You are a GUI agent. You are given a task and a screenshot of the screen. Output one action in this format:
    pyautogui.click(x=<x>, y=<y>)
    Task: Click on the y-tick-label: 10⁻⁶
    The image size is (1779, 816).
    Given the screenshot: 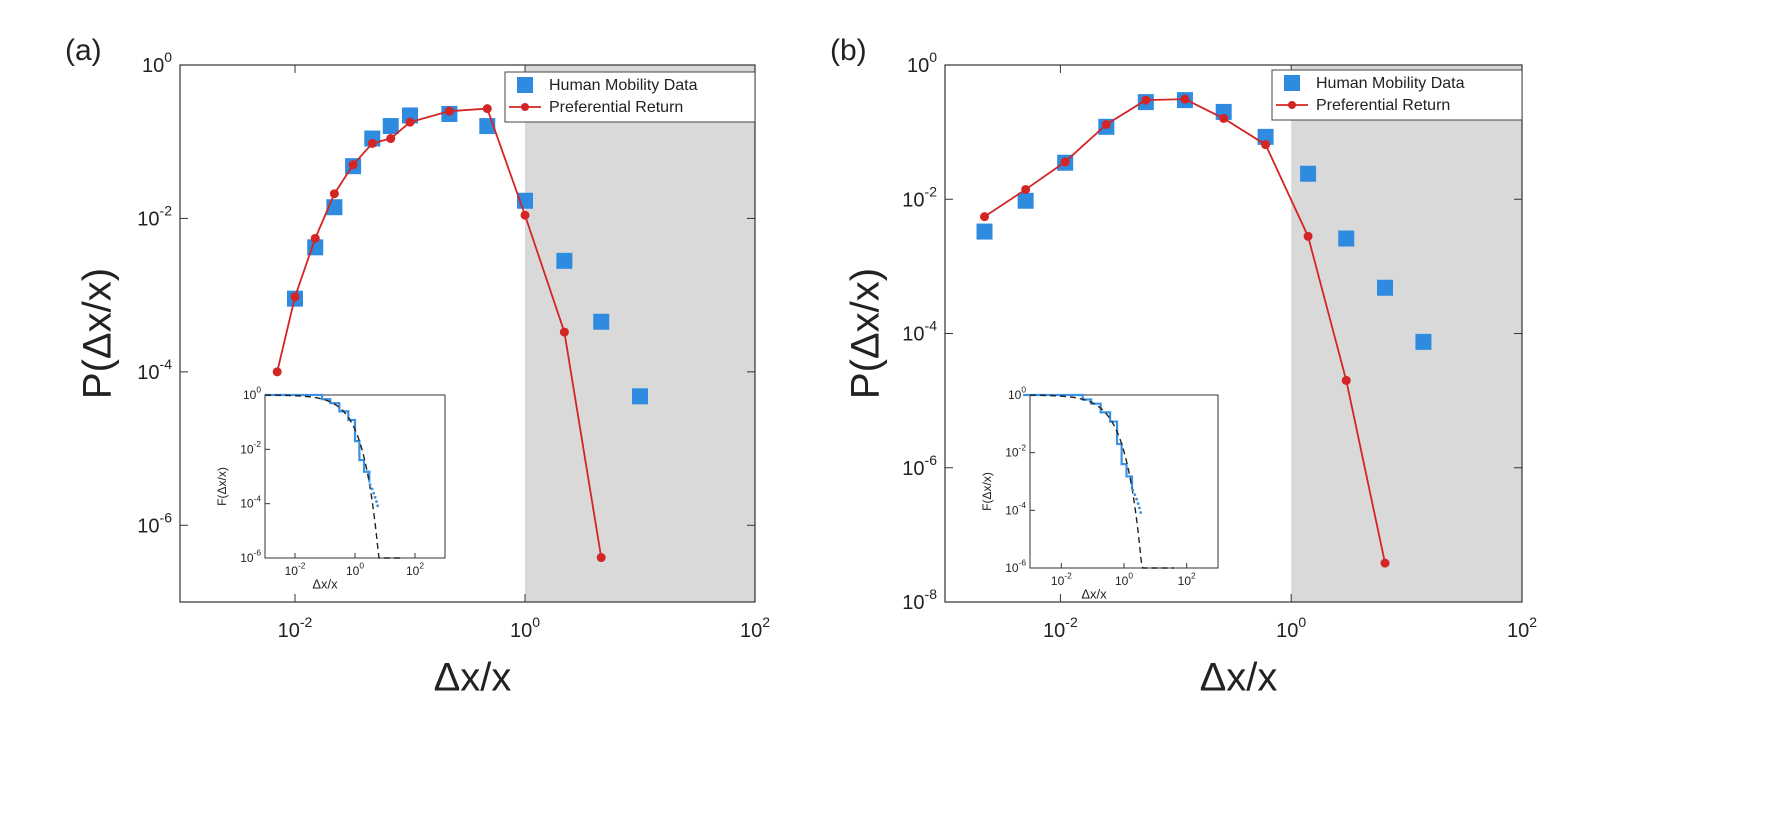 What is the action you would take?
    pyautogui.click(x=154, y=523)
    